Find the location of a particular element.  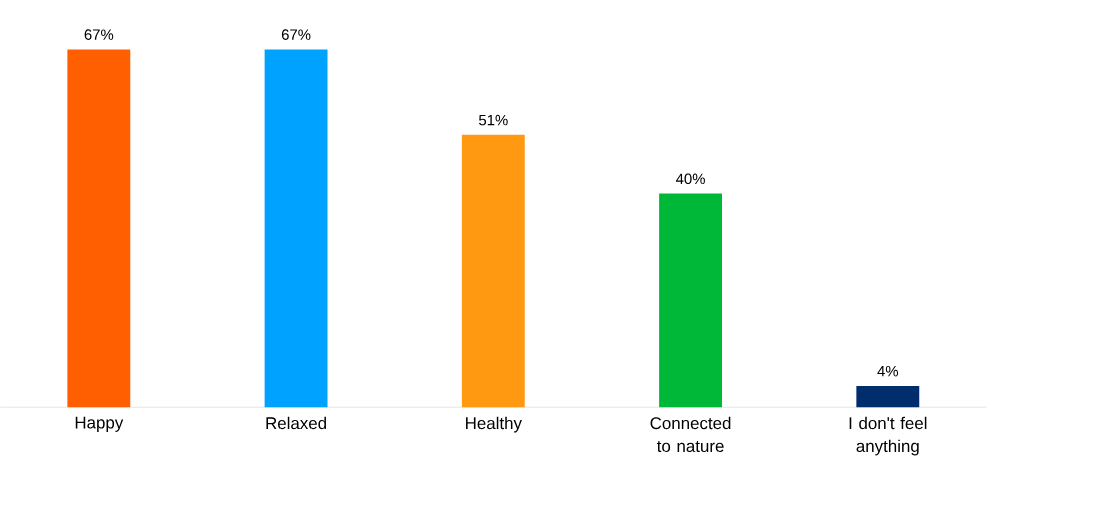

data-label: 4% is located at coordinates (888, 371).